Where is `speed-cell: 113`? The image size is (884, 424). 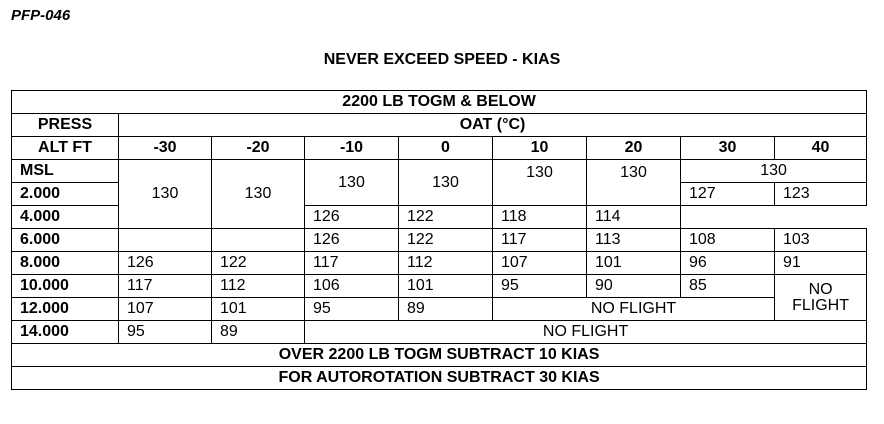 speed-cell: 113 is located at coordinates (633, 240).